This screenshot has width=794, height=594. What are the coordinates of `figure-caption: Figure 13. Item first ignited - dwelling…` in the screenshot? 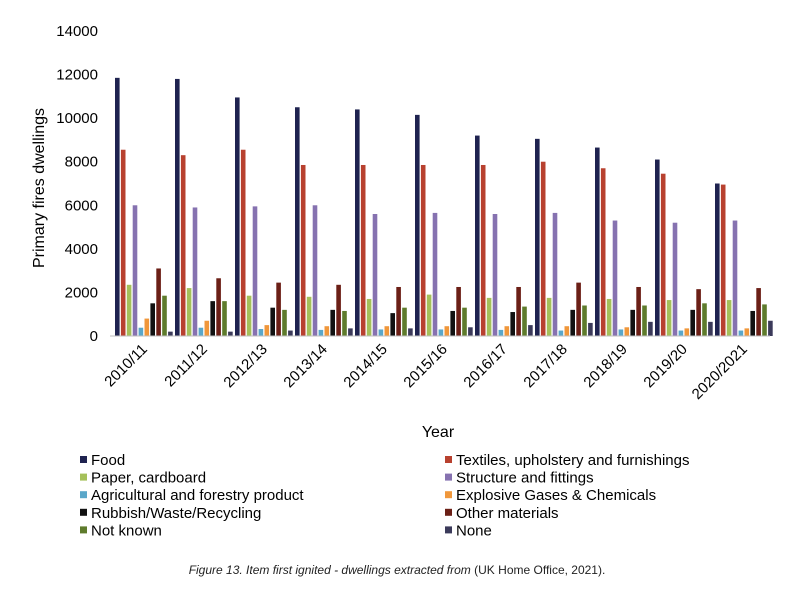 It's located at (397, 570).